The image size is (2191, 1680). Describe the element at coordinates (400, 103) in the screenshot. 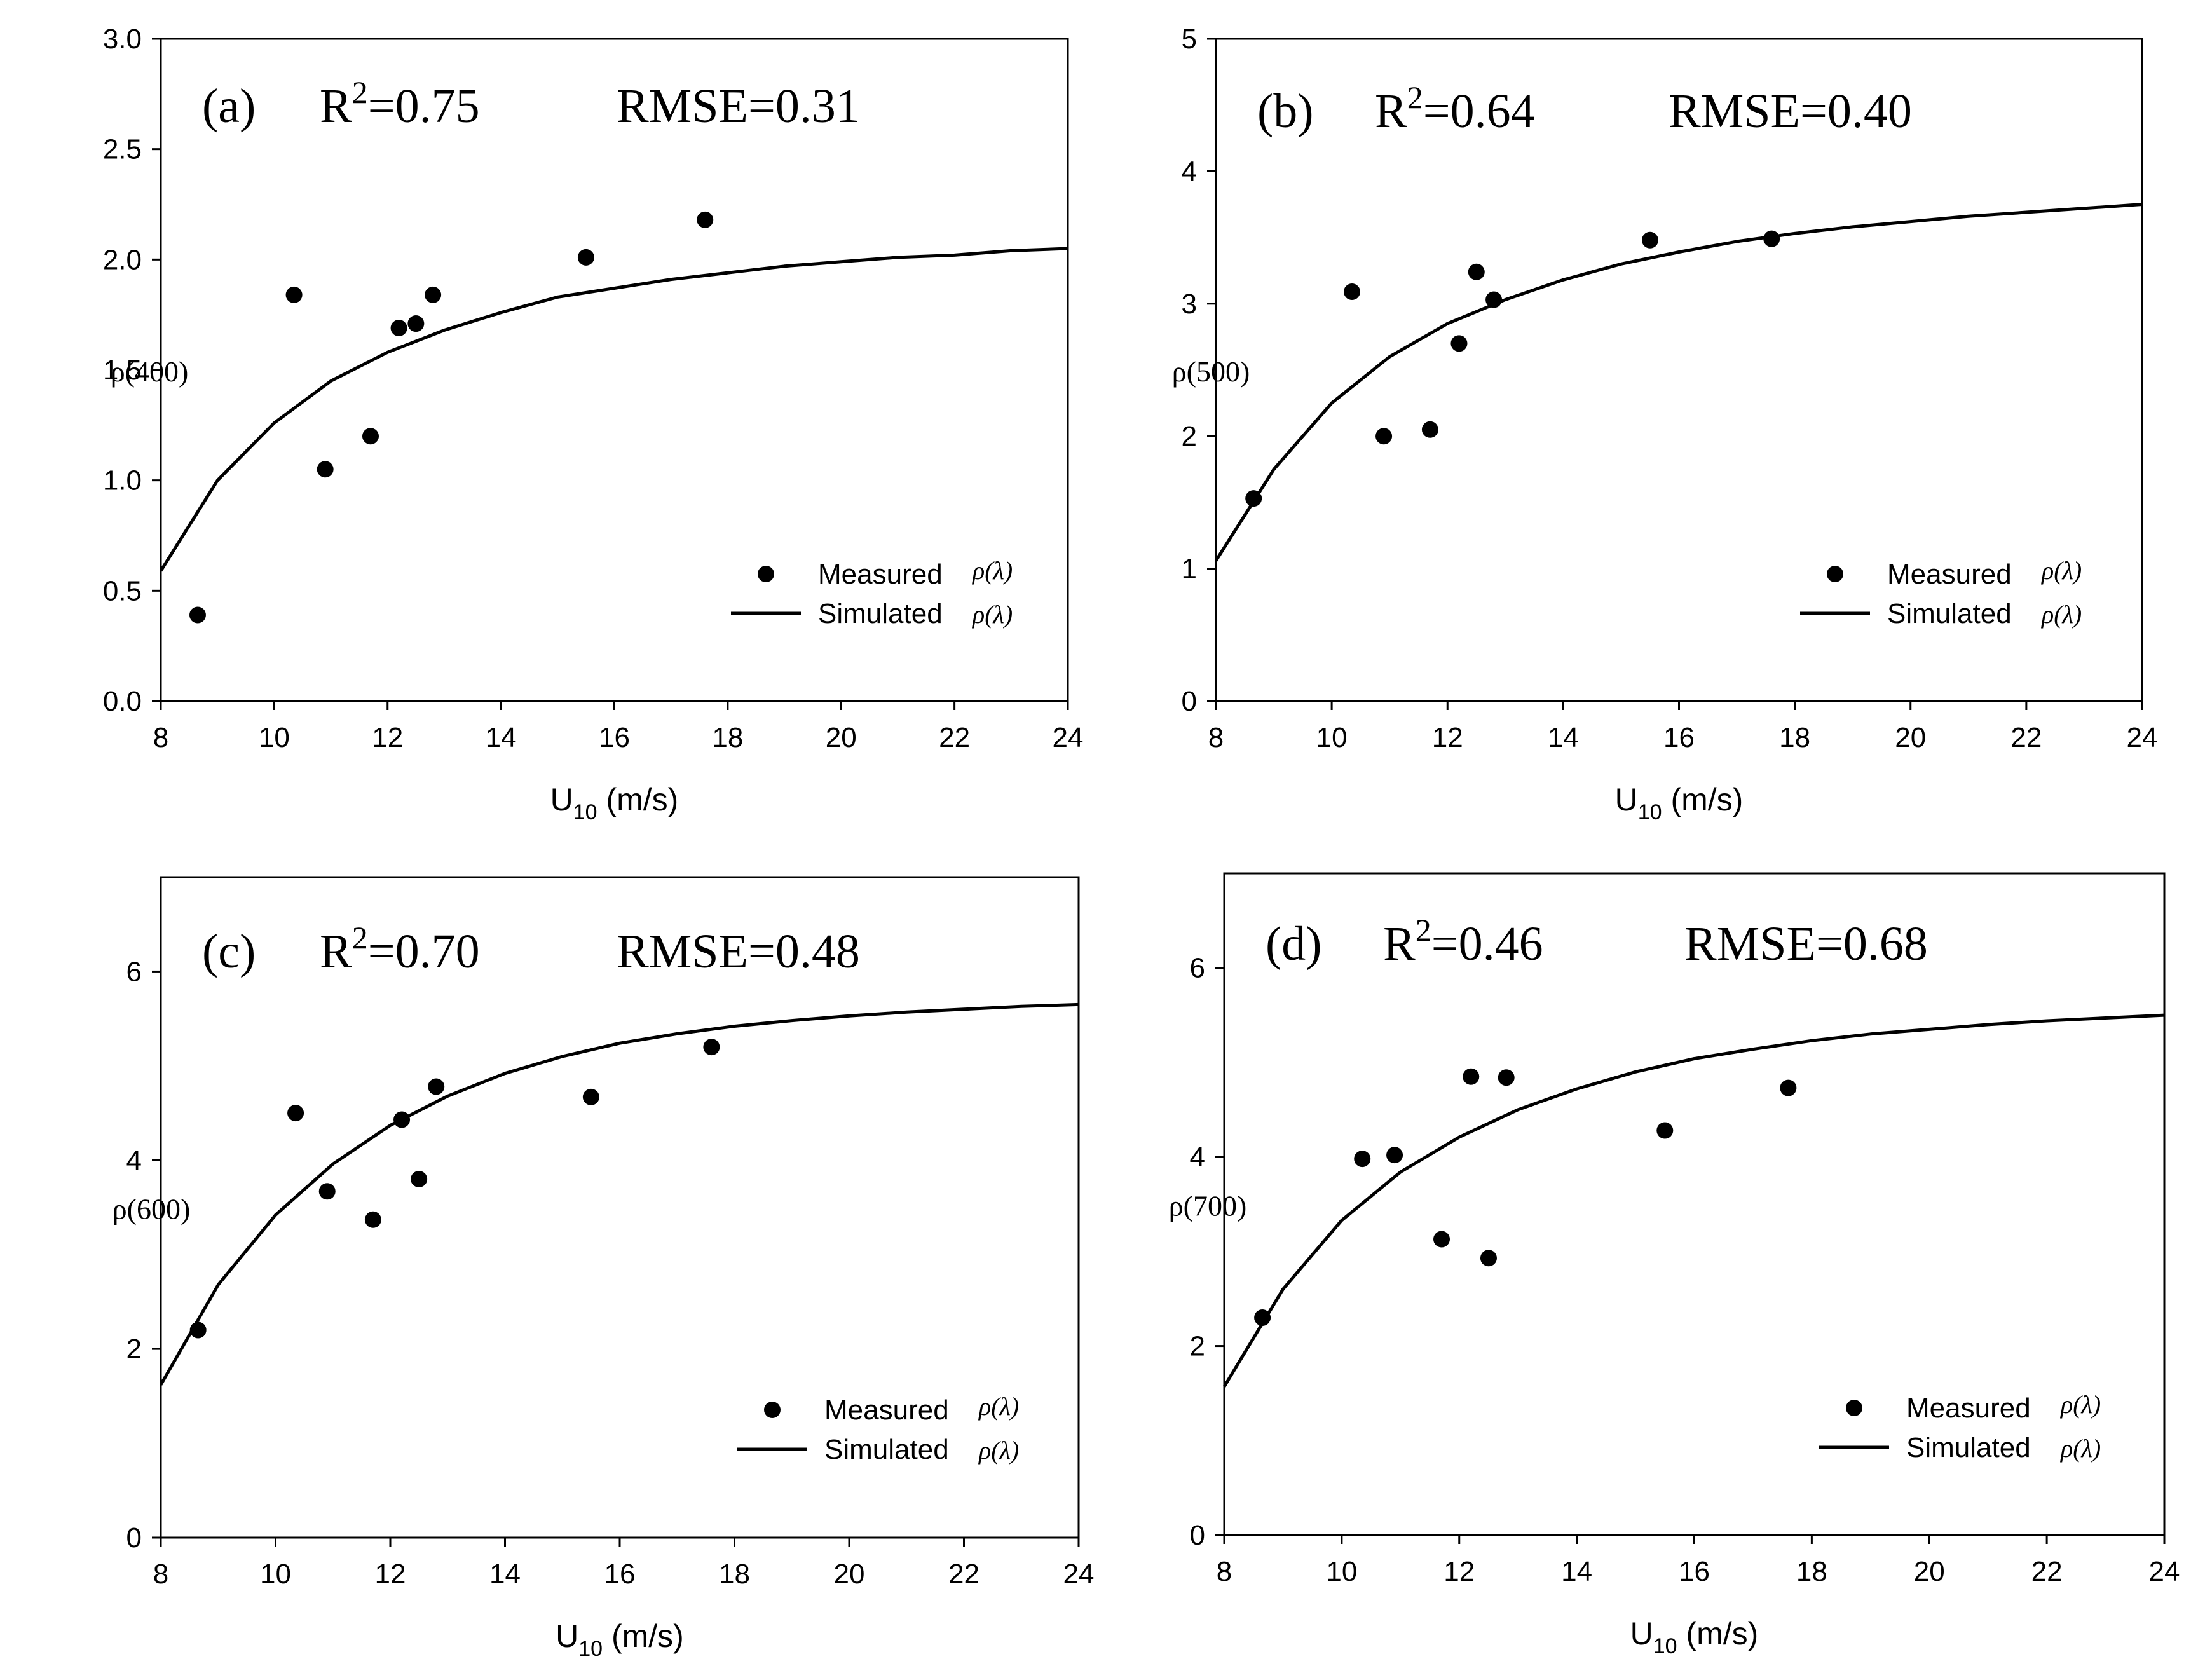

I see `r-squared-label: R2=0.75` at that location.